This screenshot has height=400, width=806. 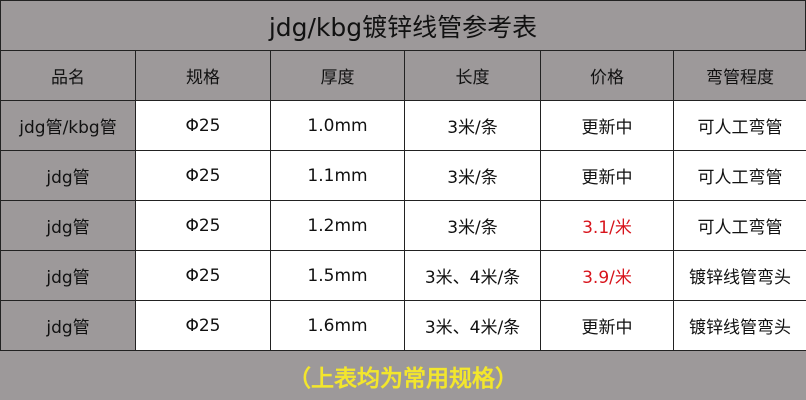 I want to click on table-cell: 1.1mm, so click(x=337, y=175).